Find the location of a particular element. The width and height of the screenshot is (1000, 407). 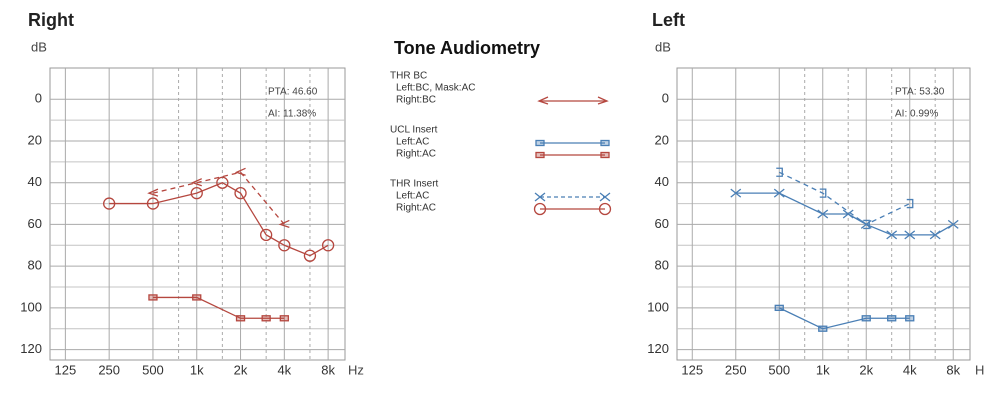

legend-heading: THR Insert is located at coordinates (414, 184).